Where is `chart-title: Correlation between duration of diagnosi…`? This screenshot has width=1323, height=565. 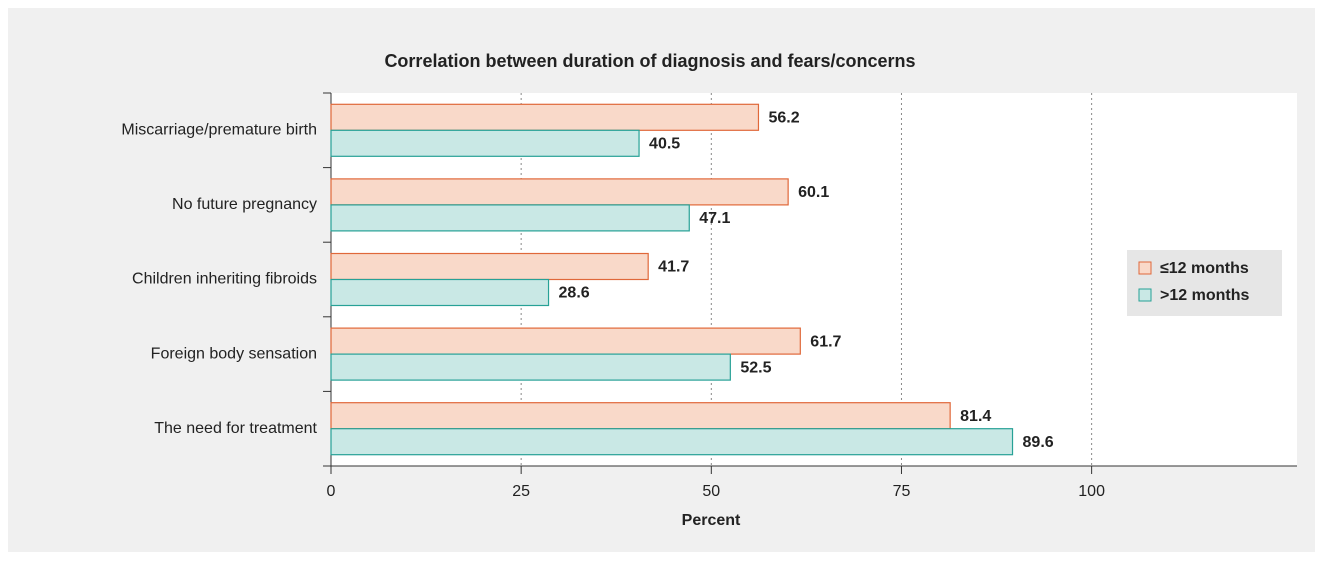
chart-title: Correlation between duration of diagnosi… is located at coordinates (649, 61).